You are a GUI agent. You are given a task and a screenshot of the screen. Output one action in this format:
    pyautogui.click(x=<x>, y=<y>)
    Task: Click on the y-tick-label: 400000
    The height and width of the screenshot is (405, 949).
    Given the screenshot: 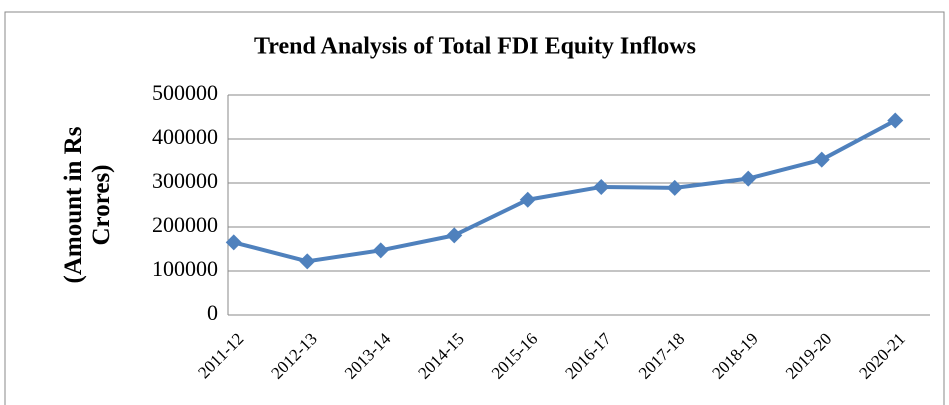 What is the action you would take?
    pyautogui.click(x=185, y=136)
    